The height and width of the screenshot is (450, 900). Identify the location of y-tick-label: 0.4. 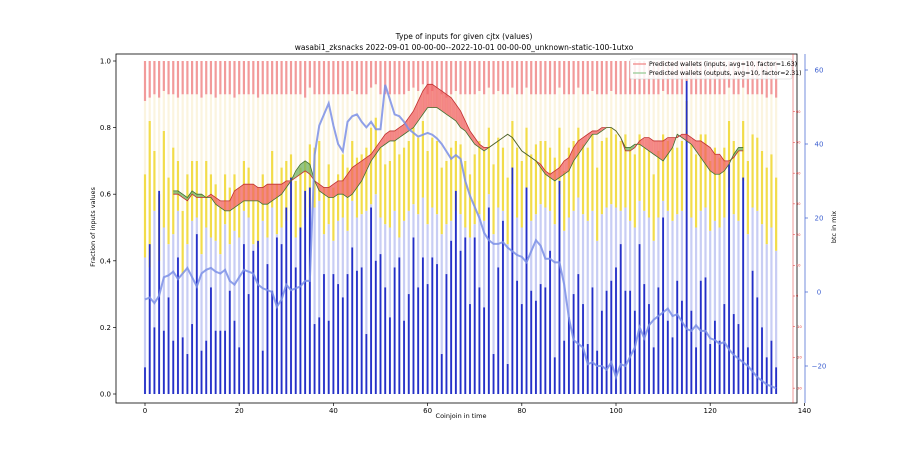
(106, 261).